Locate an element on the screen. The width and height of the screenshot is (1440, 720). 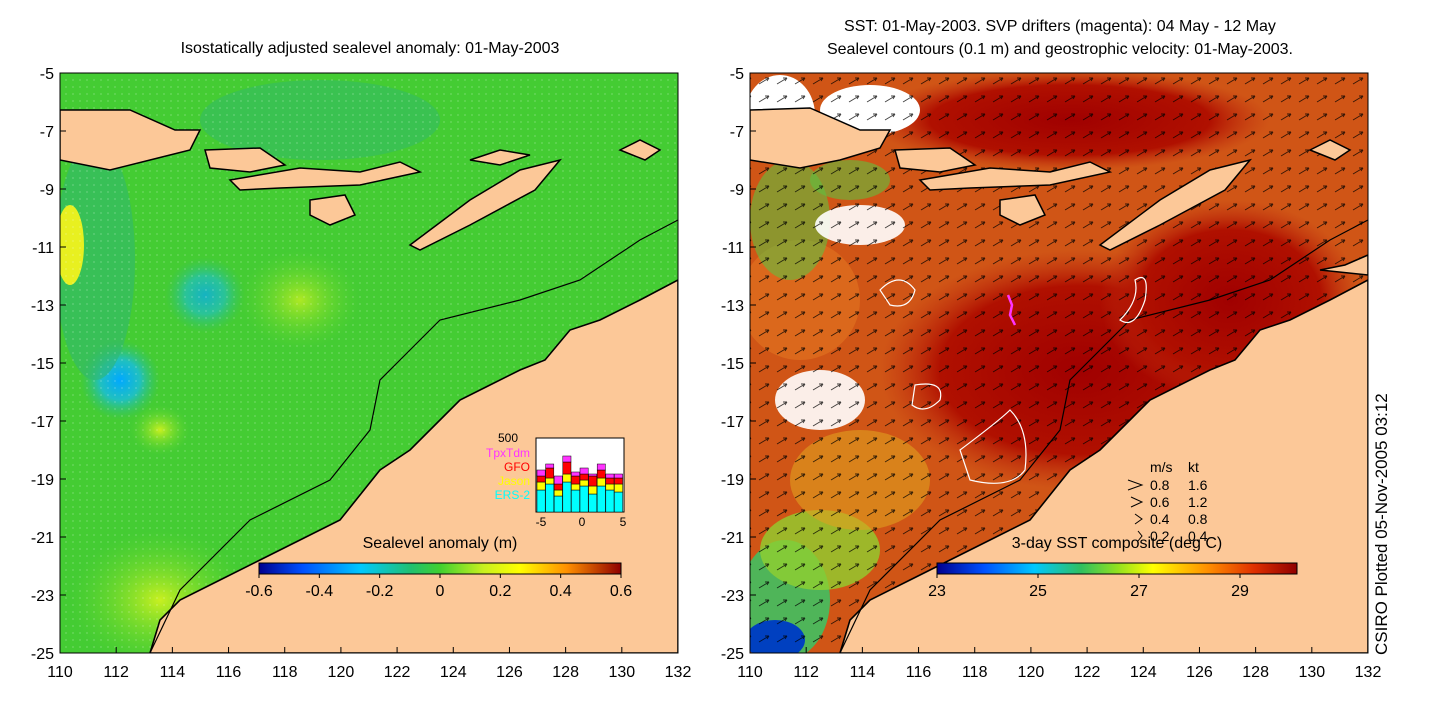
sst-colorbar-label: 3-day SST composite (deg C) is located at coordinates (1117, 543).